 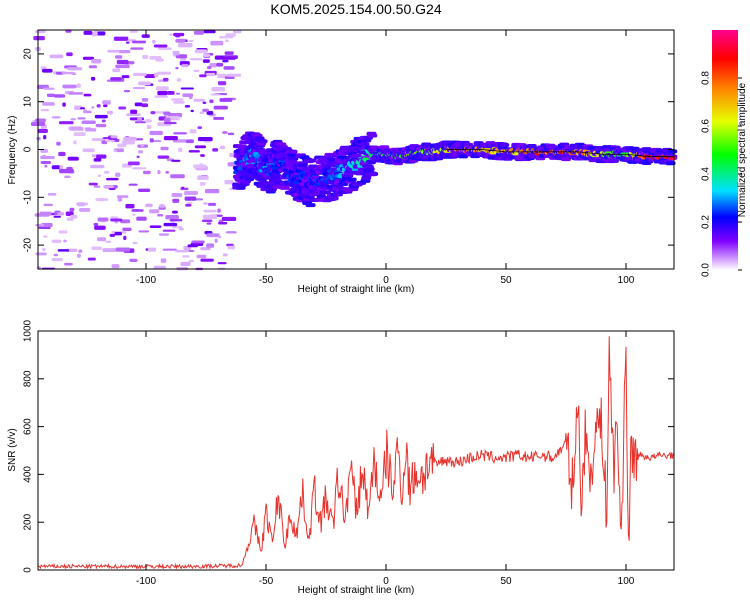 What do you see at coordinates (266, 581) in the screenshot?
I see `snr-x-tick-label: -50` at bounding box center [266, 581].